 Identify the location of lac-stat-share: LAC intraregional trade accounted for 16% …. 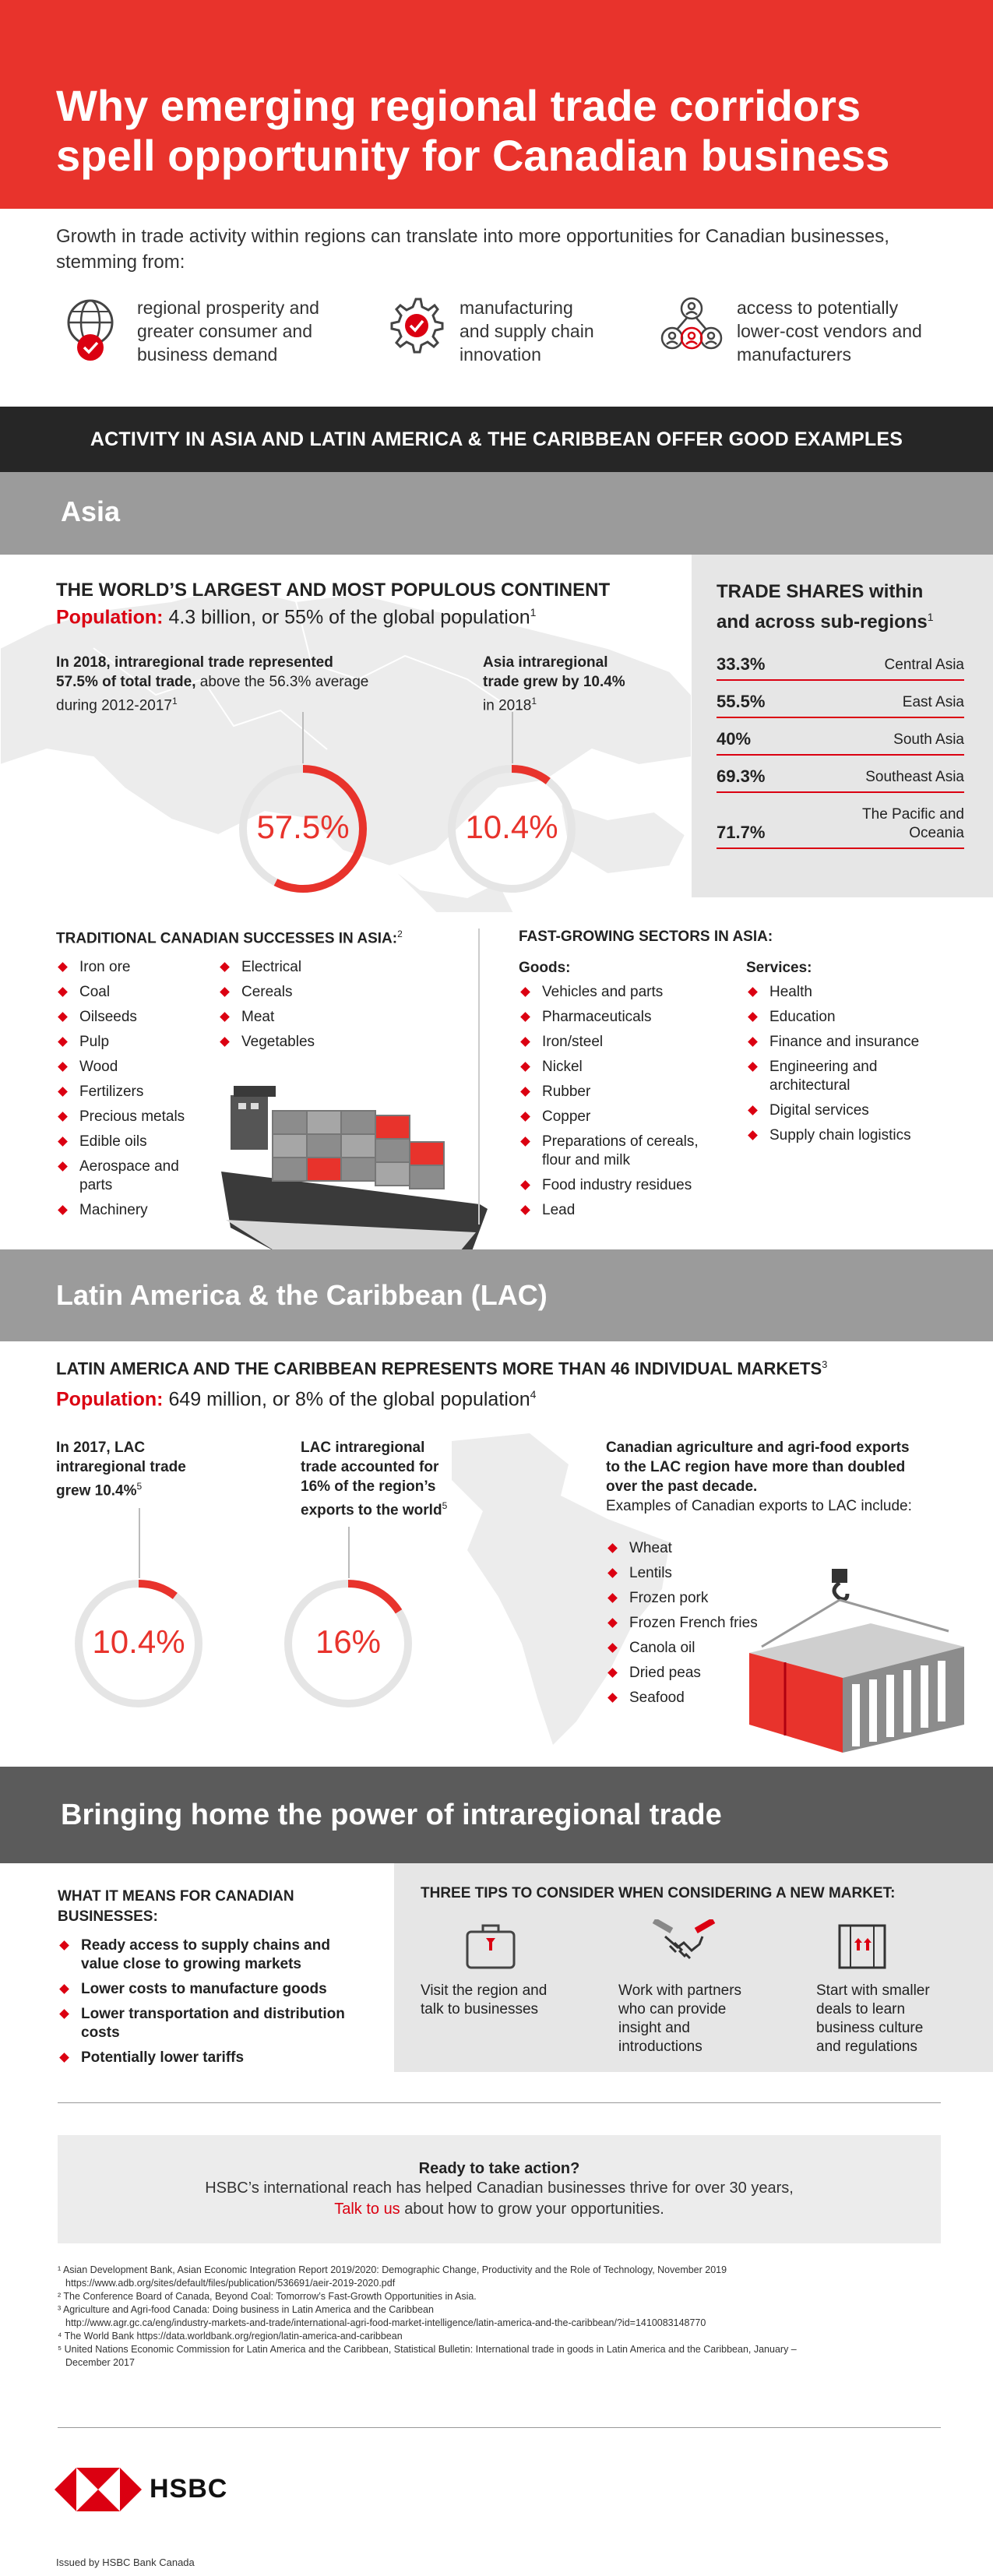
(374, 1480).